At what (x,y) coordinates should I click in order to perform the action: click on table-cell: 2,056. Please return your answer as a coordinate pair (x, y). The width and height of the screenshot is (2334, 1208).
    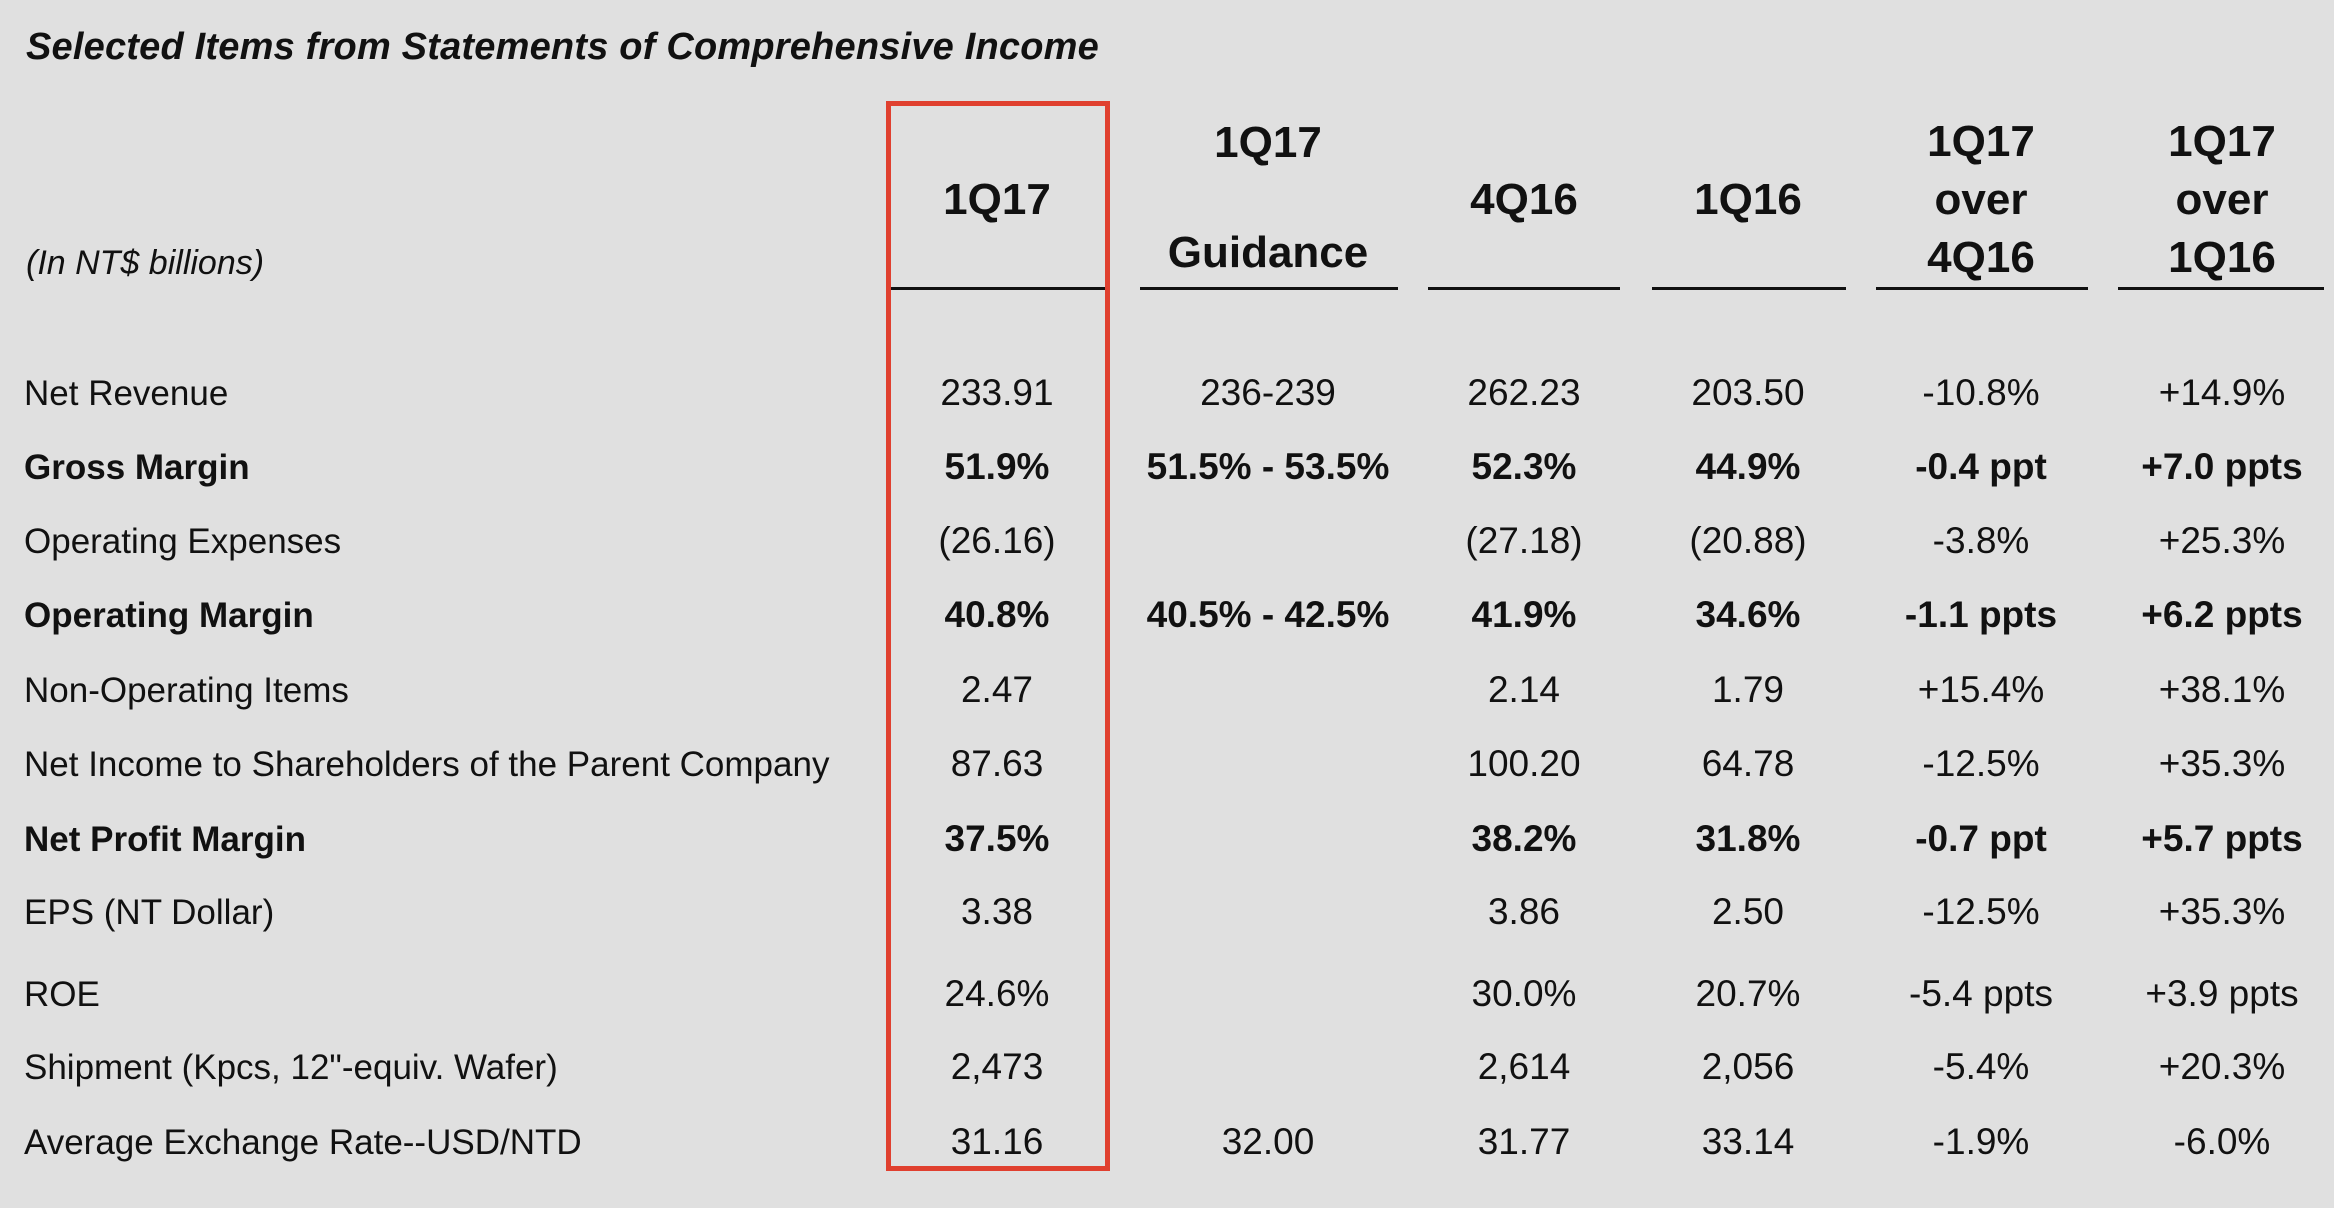
    Looking at the image, I should click on (1748, 1066).